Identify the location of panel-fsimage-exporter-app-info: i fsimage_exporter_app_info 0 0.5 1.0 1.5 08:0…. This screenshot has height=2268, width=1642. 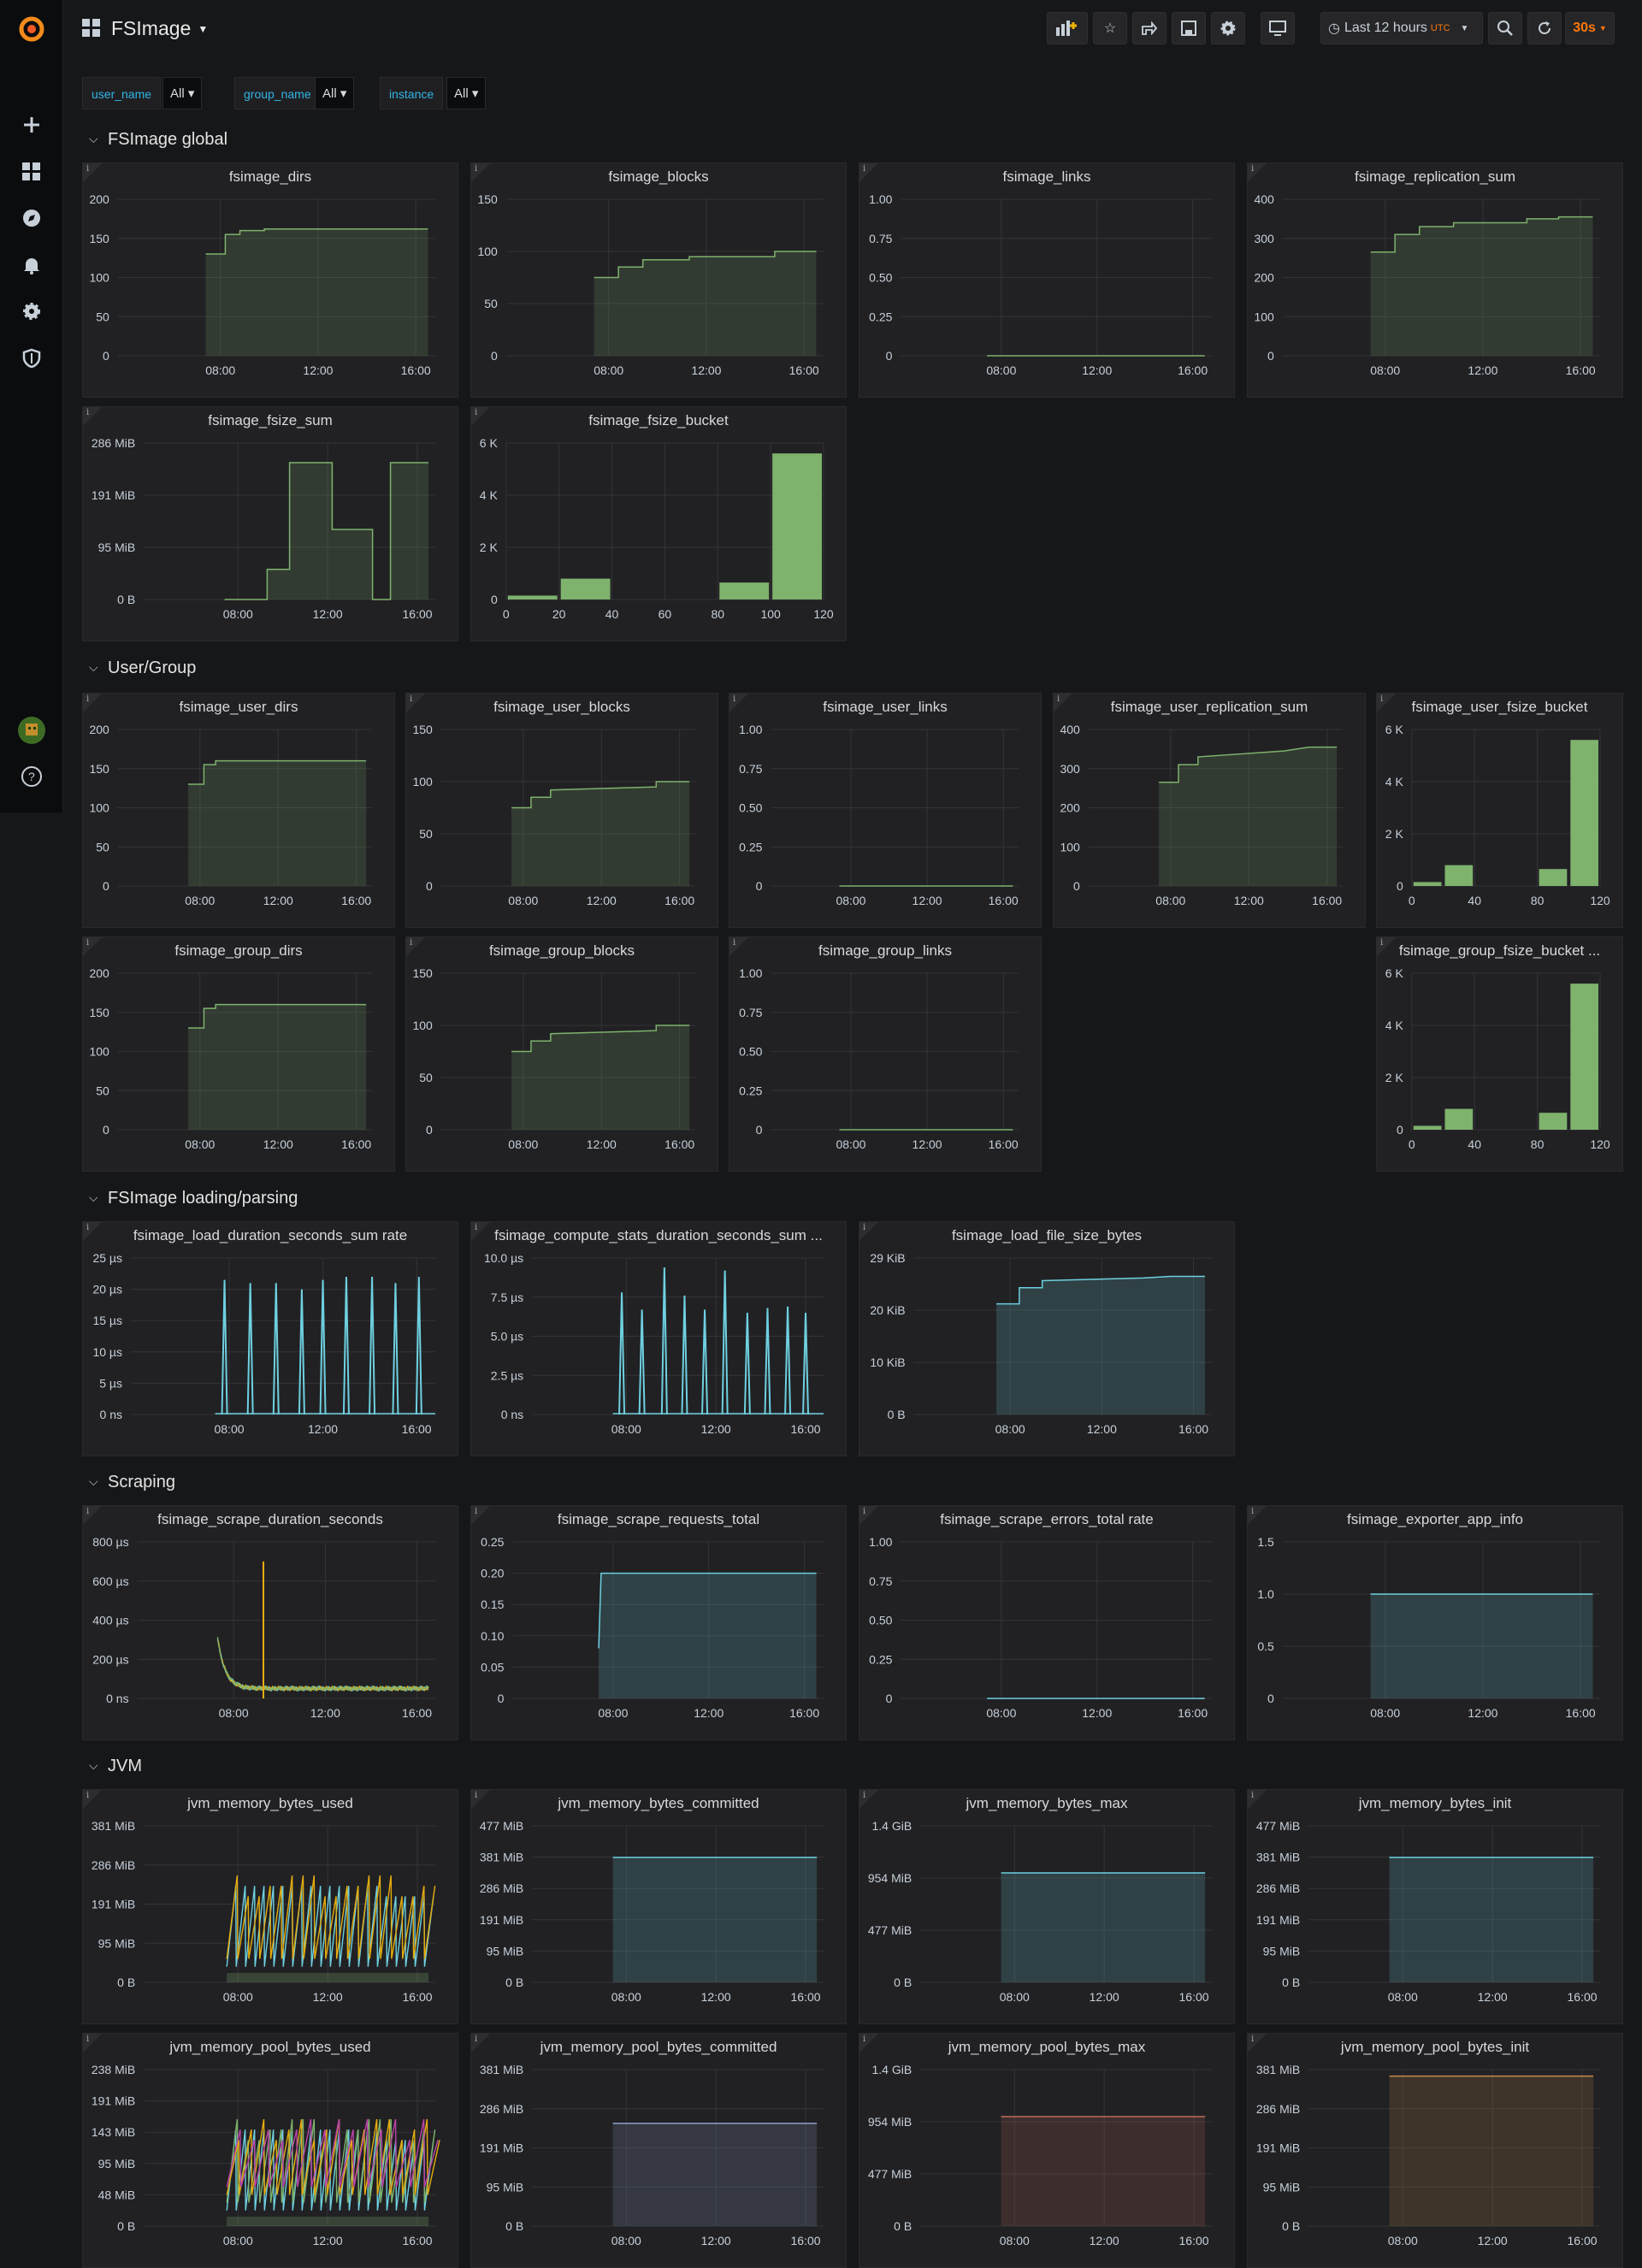
(1435, 1622).